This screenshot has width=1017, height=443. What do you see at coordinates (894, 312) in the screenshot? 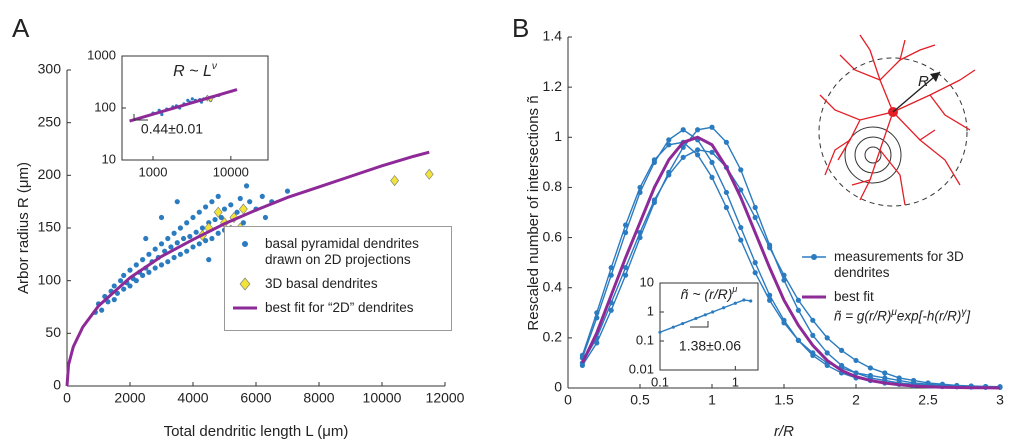
I see `formula-part: μ` at bounding box center [894, 312].